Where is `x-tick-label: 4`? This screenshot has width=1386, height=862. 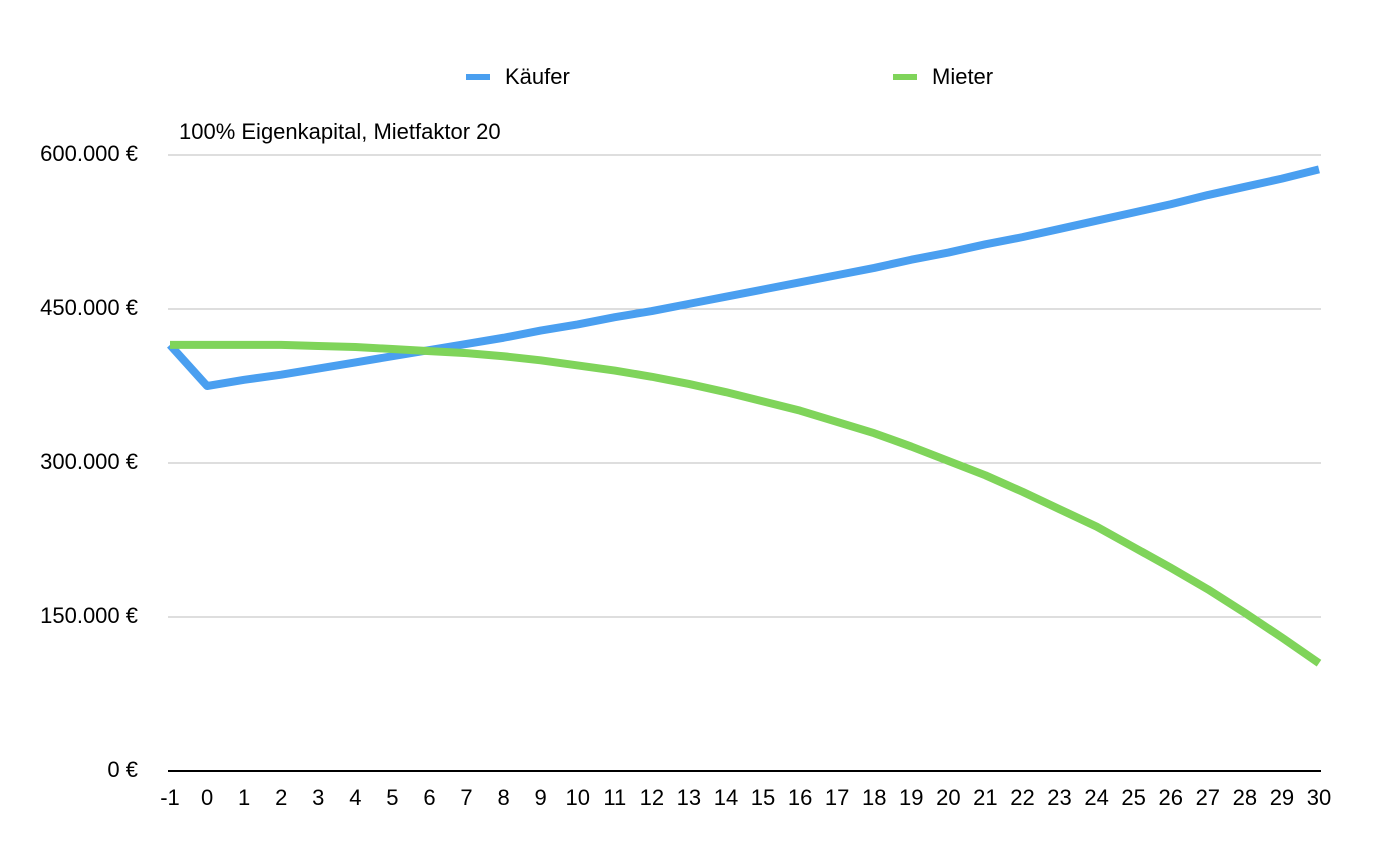 x-tick-label: 4 is located at coordinates (355, 797).